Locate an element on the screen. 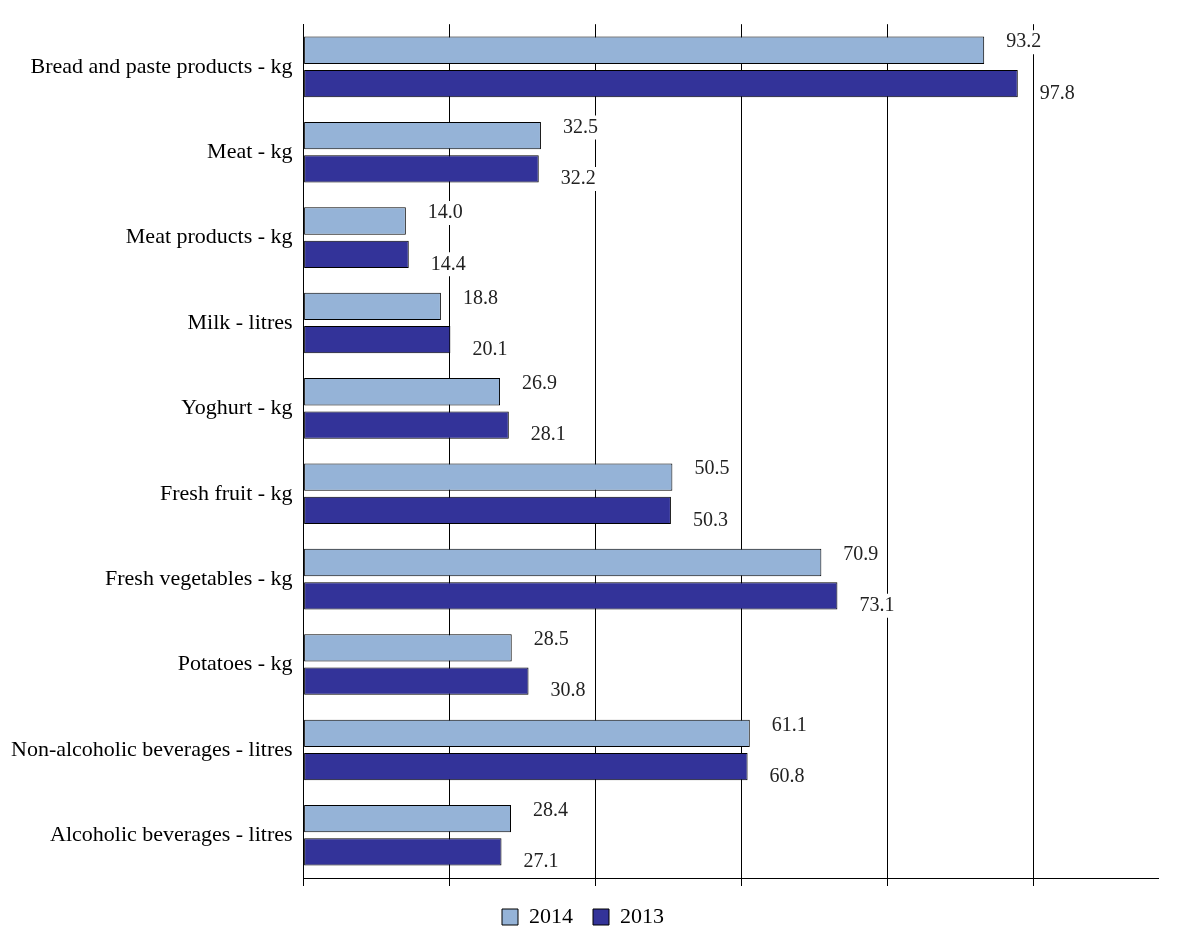 The height and width of the screenshot is (950, 1179). y-tick-label: Bread and paste products - kg is located at coordinates (161, 65).